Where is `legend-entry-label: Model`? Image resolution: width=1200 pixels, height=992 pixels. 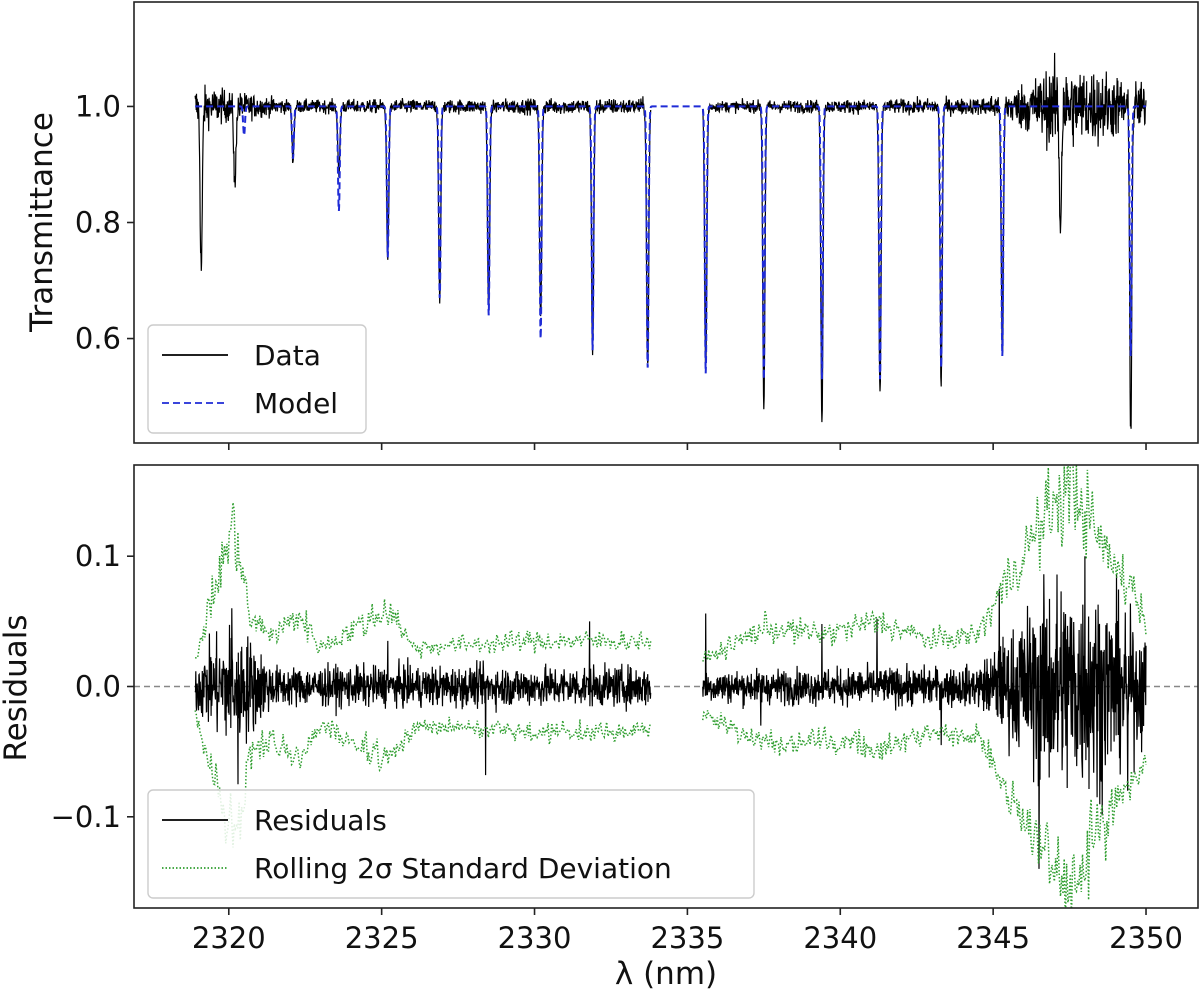
legend-entry-label: Model is located at coordinates (296, 403).